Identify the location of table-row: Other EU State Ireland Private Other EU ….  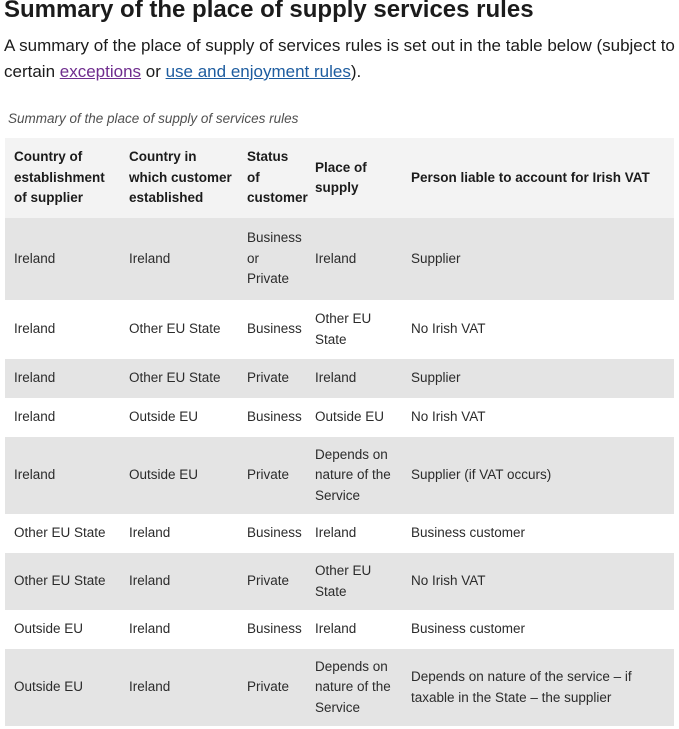
(339, 581).